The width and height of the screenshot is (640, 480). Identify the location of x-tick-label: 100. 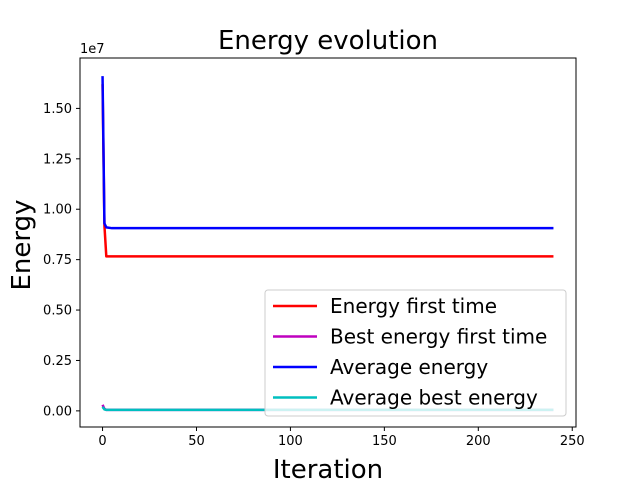
(290, 441).